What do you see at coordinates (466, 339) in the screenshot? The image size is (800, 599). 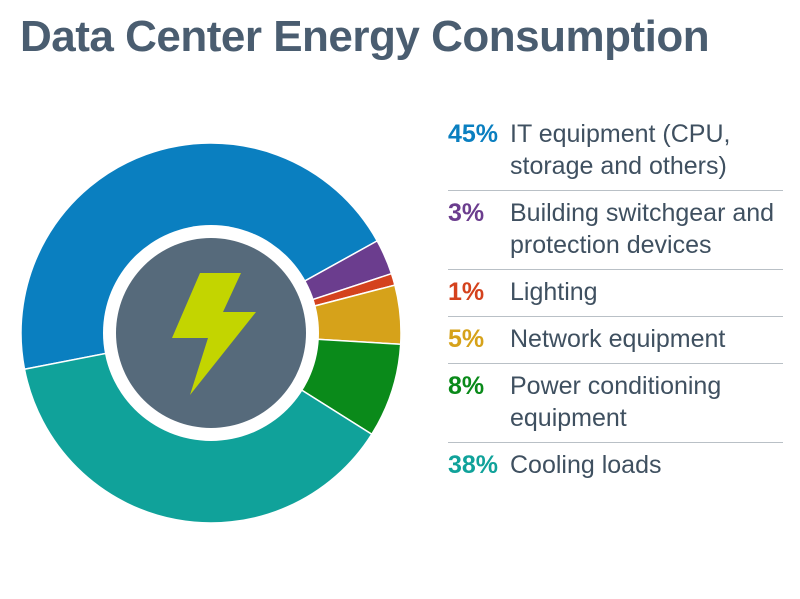 I see `legend-value-label: 5%` at bounding box center [466, 339].